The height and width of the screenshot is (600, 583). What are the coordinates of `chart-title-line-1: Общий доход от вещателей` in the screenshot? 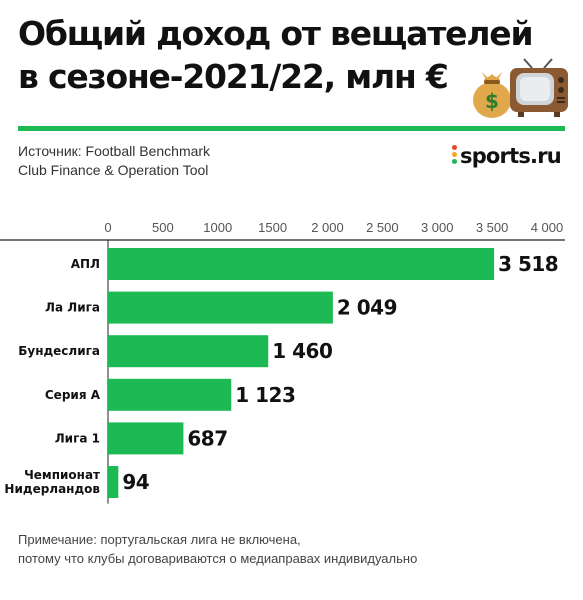 It's located at (276, 33).